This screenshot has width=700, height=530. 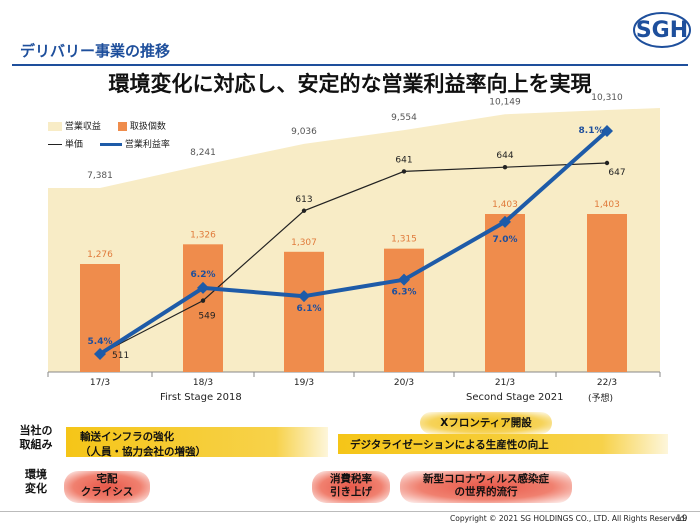 What do you see at coordinates (486, 492) in the screenshot?
I see `covid-line2: の世界的流行` at bounding box center [486, 492].